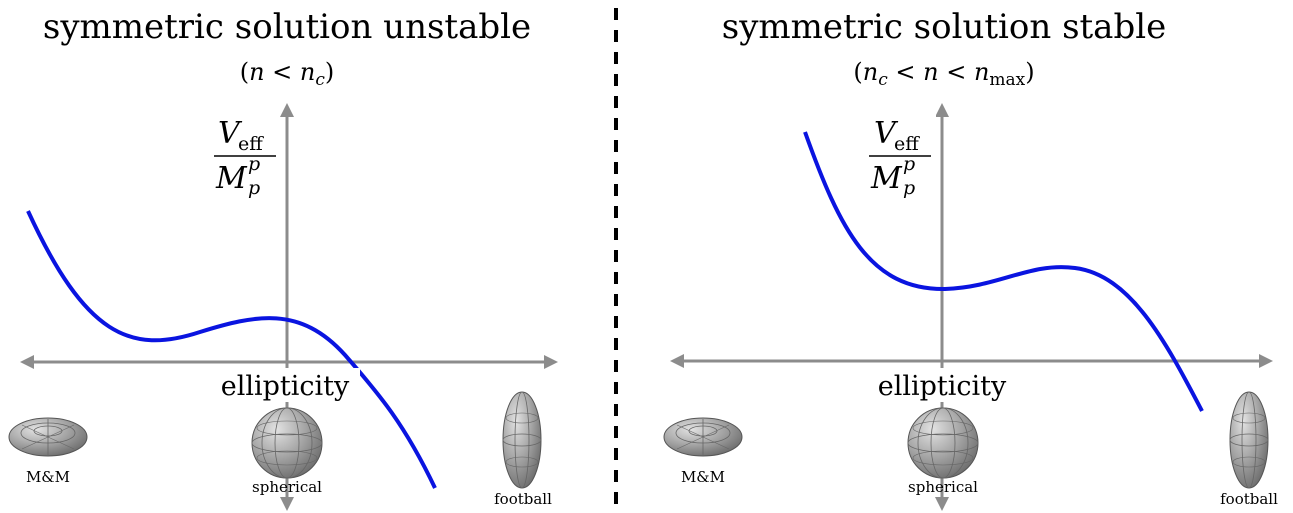 This screenshot has width=1293, height=513. Describe the element at coordinates (943, 74) in the screenshot. I see `panel-condition: (nc < n < nmax)` at that location.